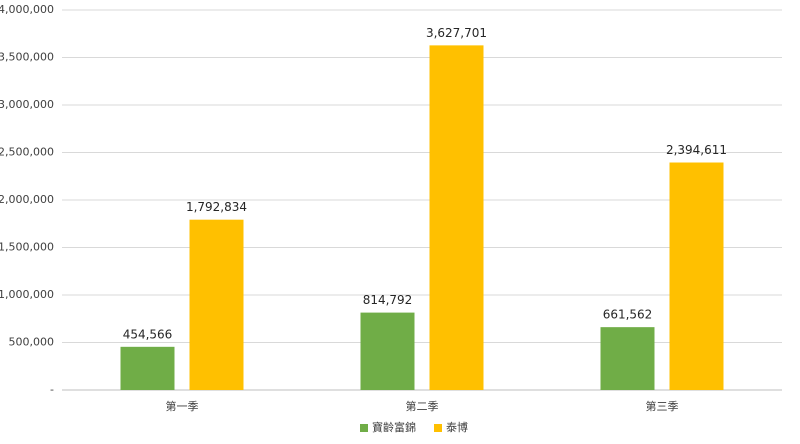 The height and width of the screenshot is (444, 800). Describe the element at coordinates (27, 199) in the screenshot. I see `y-tick-label: 2,000,000` at that location.